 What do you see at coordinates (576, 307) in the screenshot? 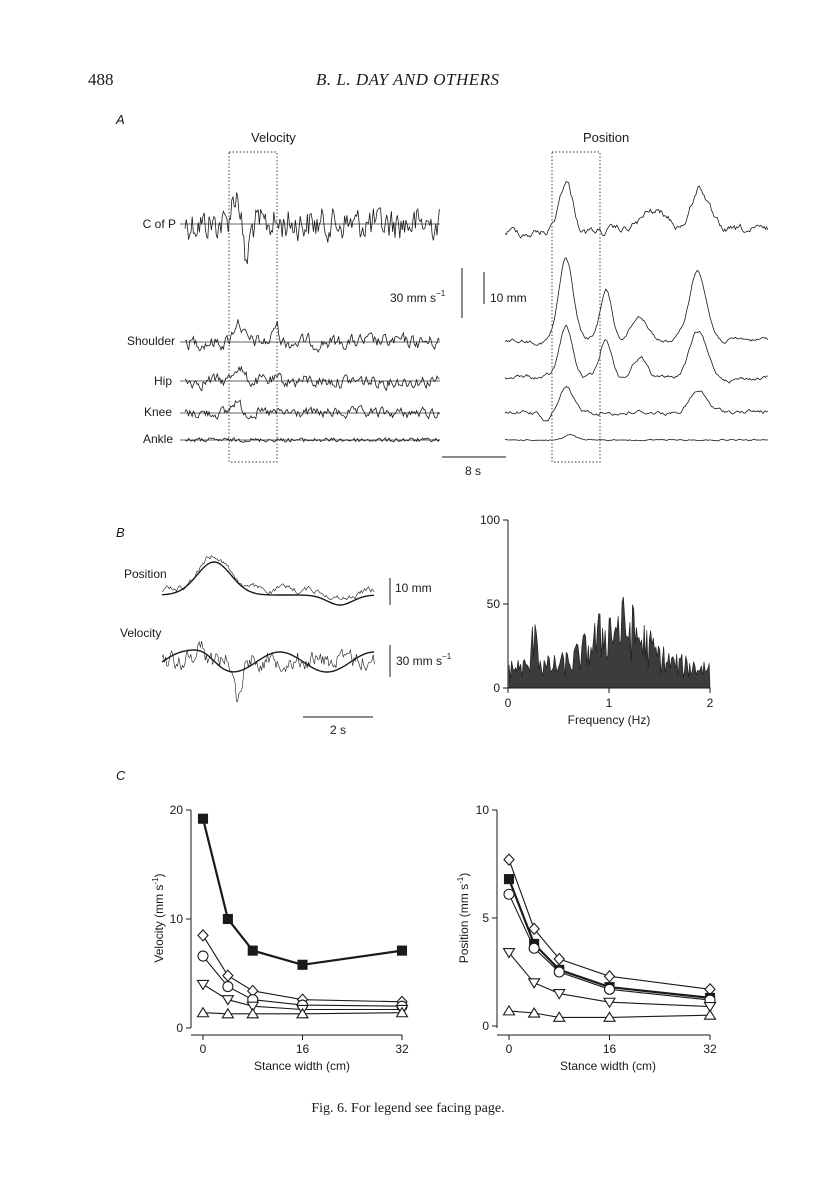
I see `position-window-box` at bounding box center [576, 307].